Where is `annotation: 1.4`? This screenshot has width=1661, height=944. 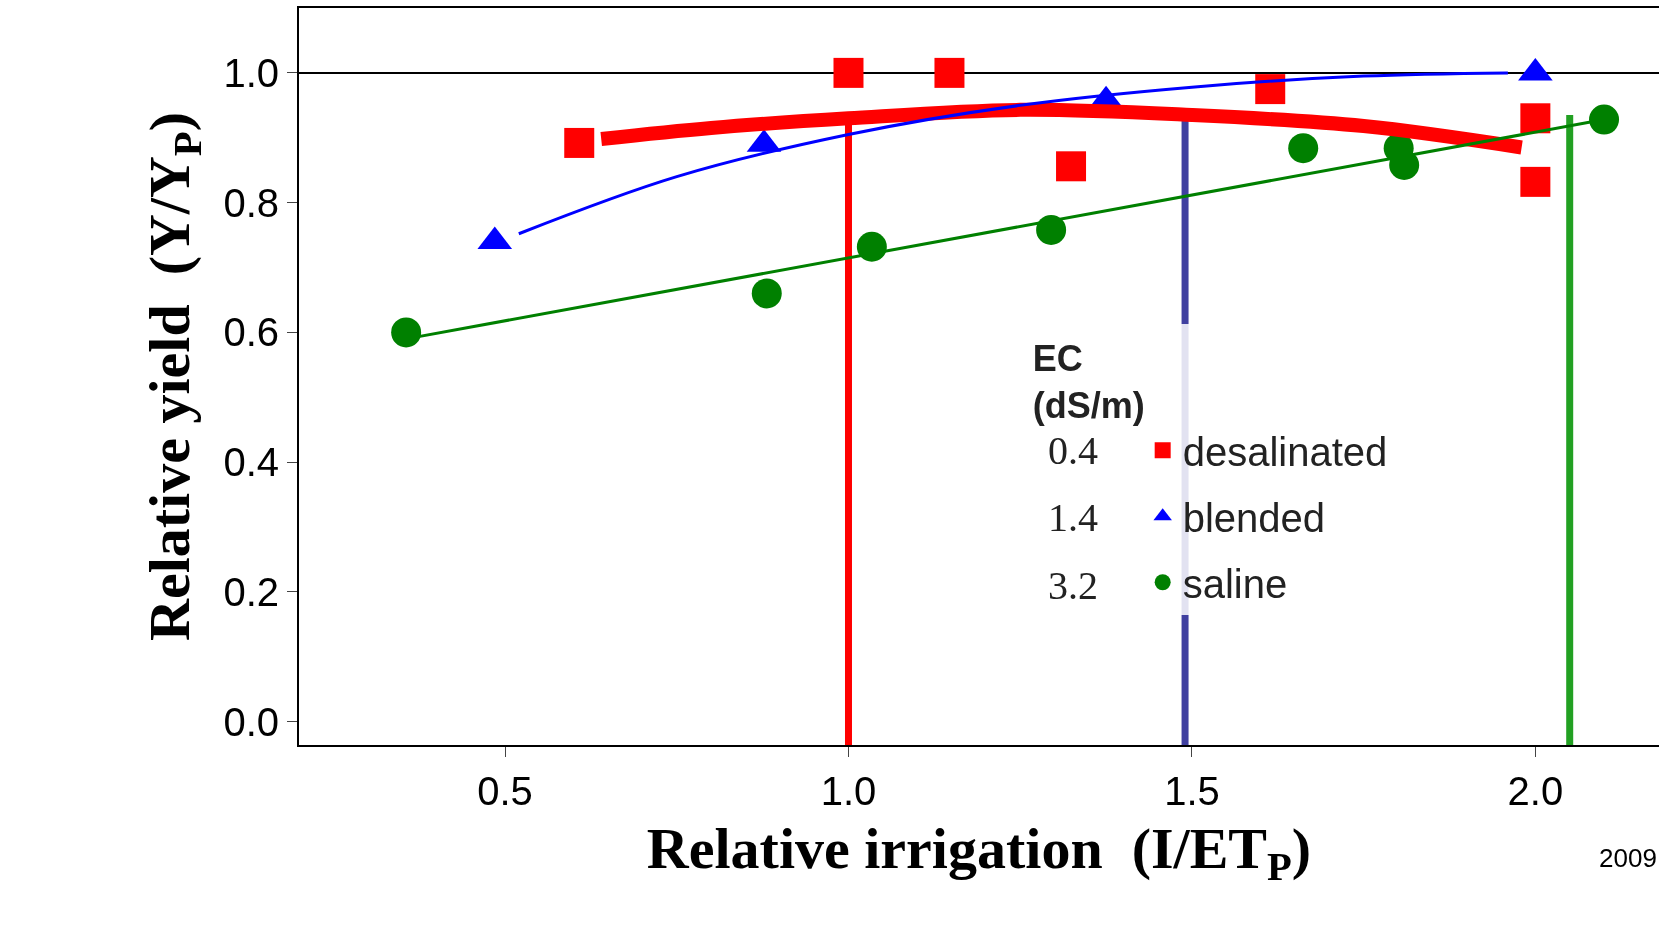 annotation: 1.4 is located at coordinates (1073, 517).